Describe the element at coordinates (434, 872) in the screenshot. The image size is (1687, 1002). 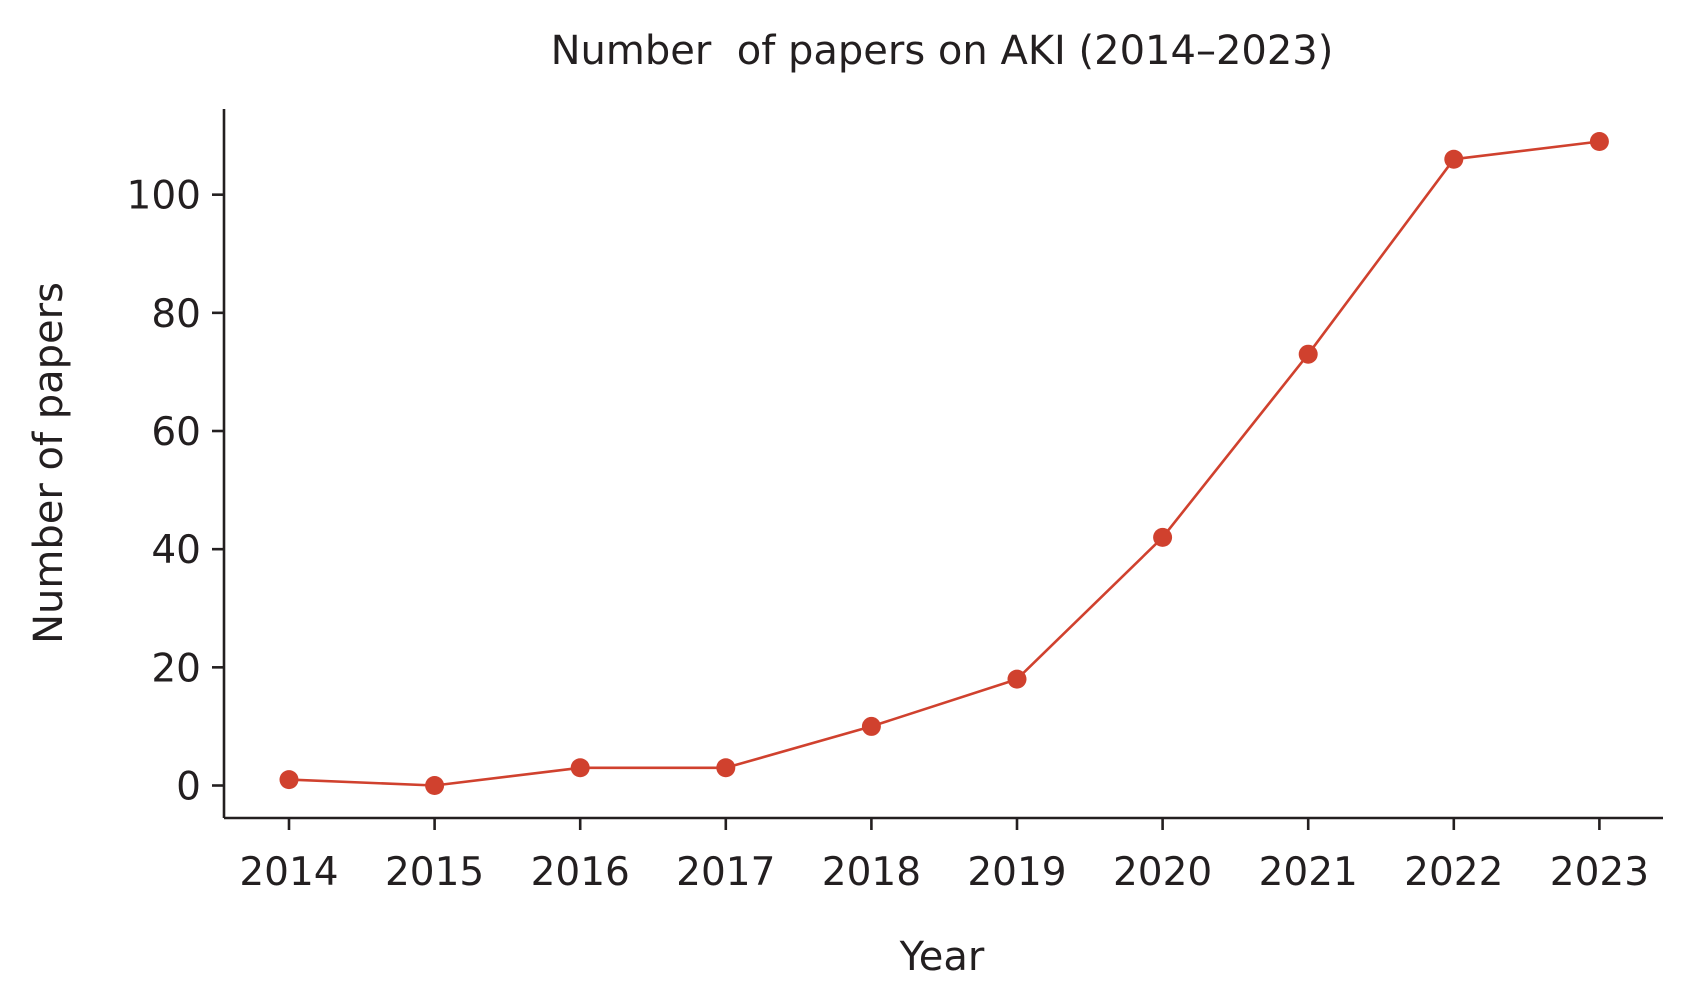
I see `x-tick-label: 2015` at that location.